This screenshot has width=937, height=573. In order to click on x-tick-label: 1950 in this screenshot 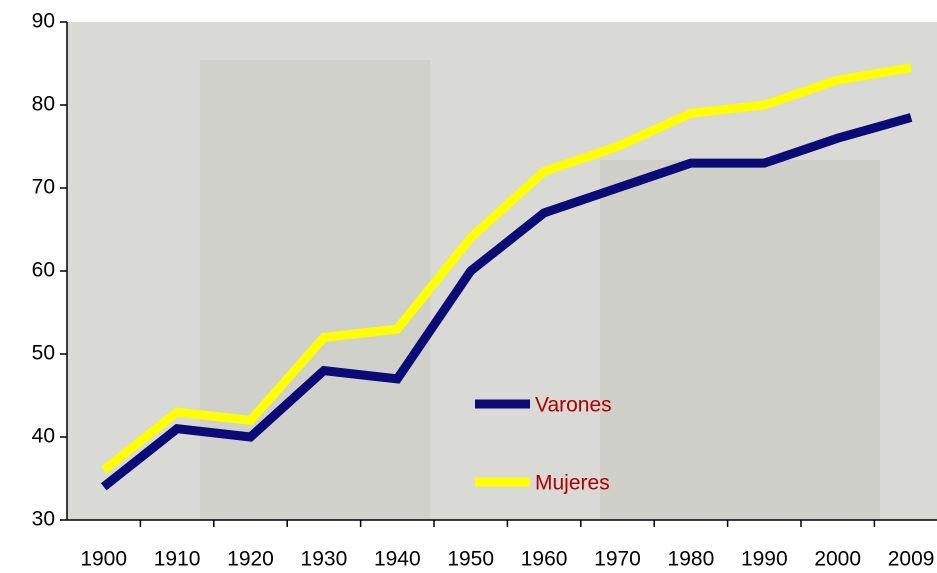, I will do `click(470, 559)`.